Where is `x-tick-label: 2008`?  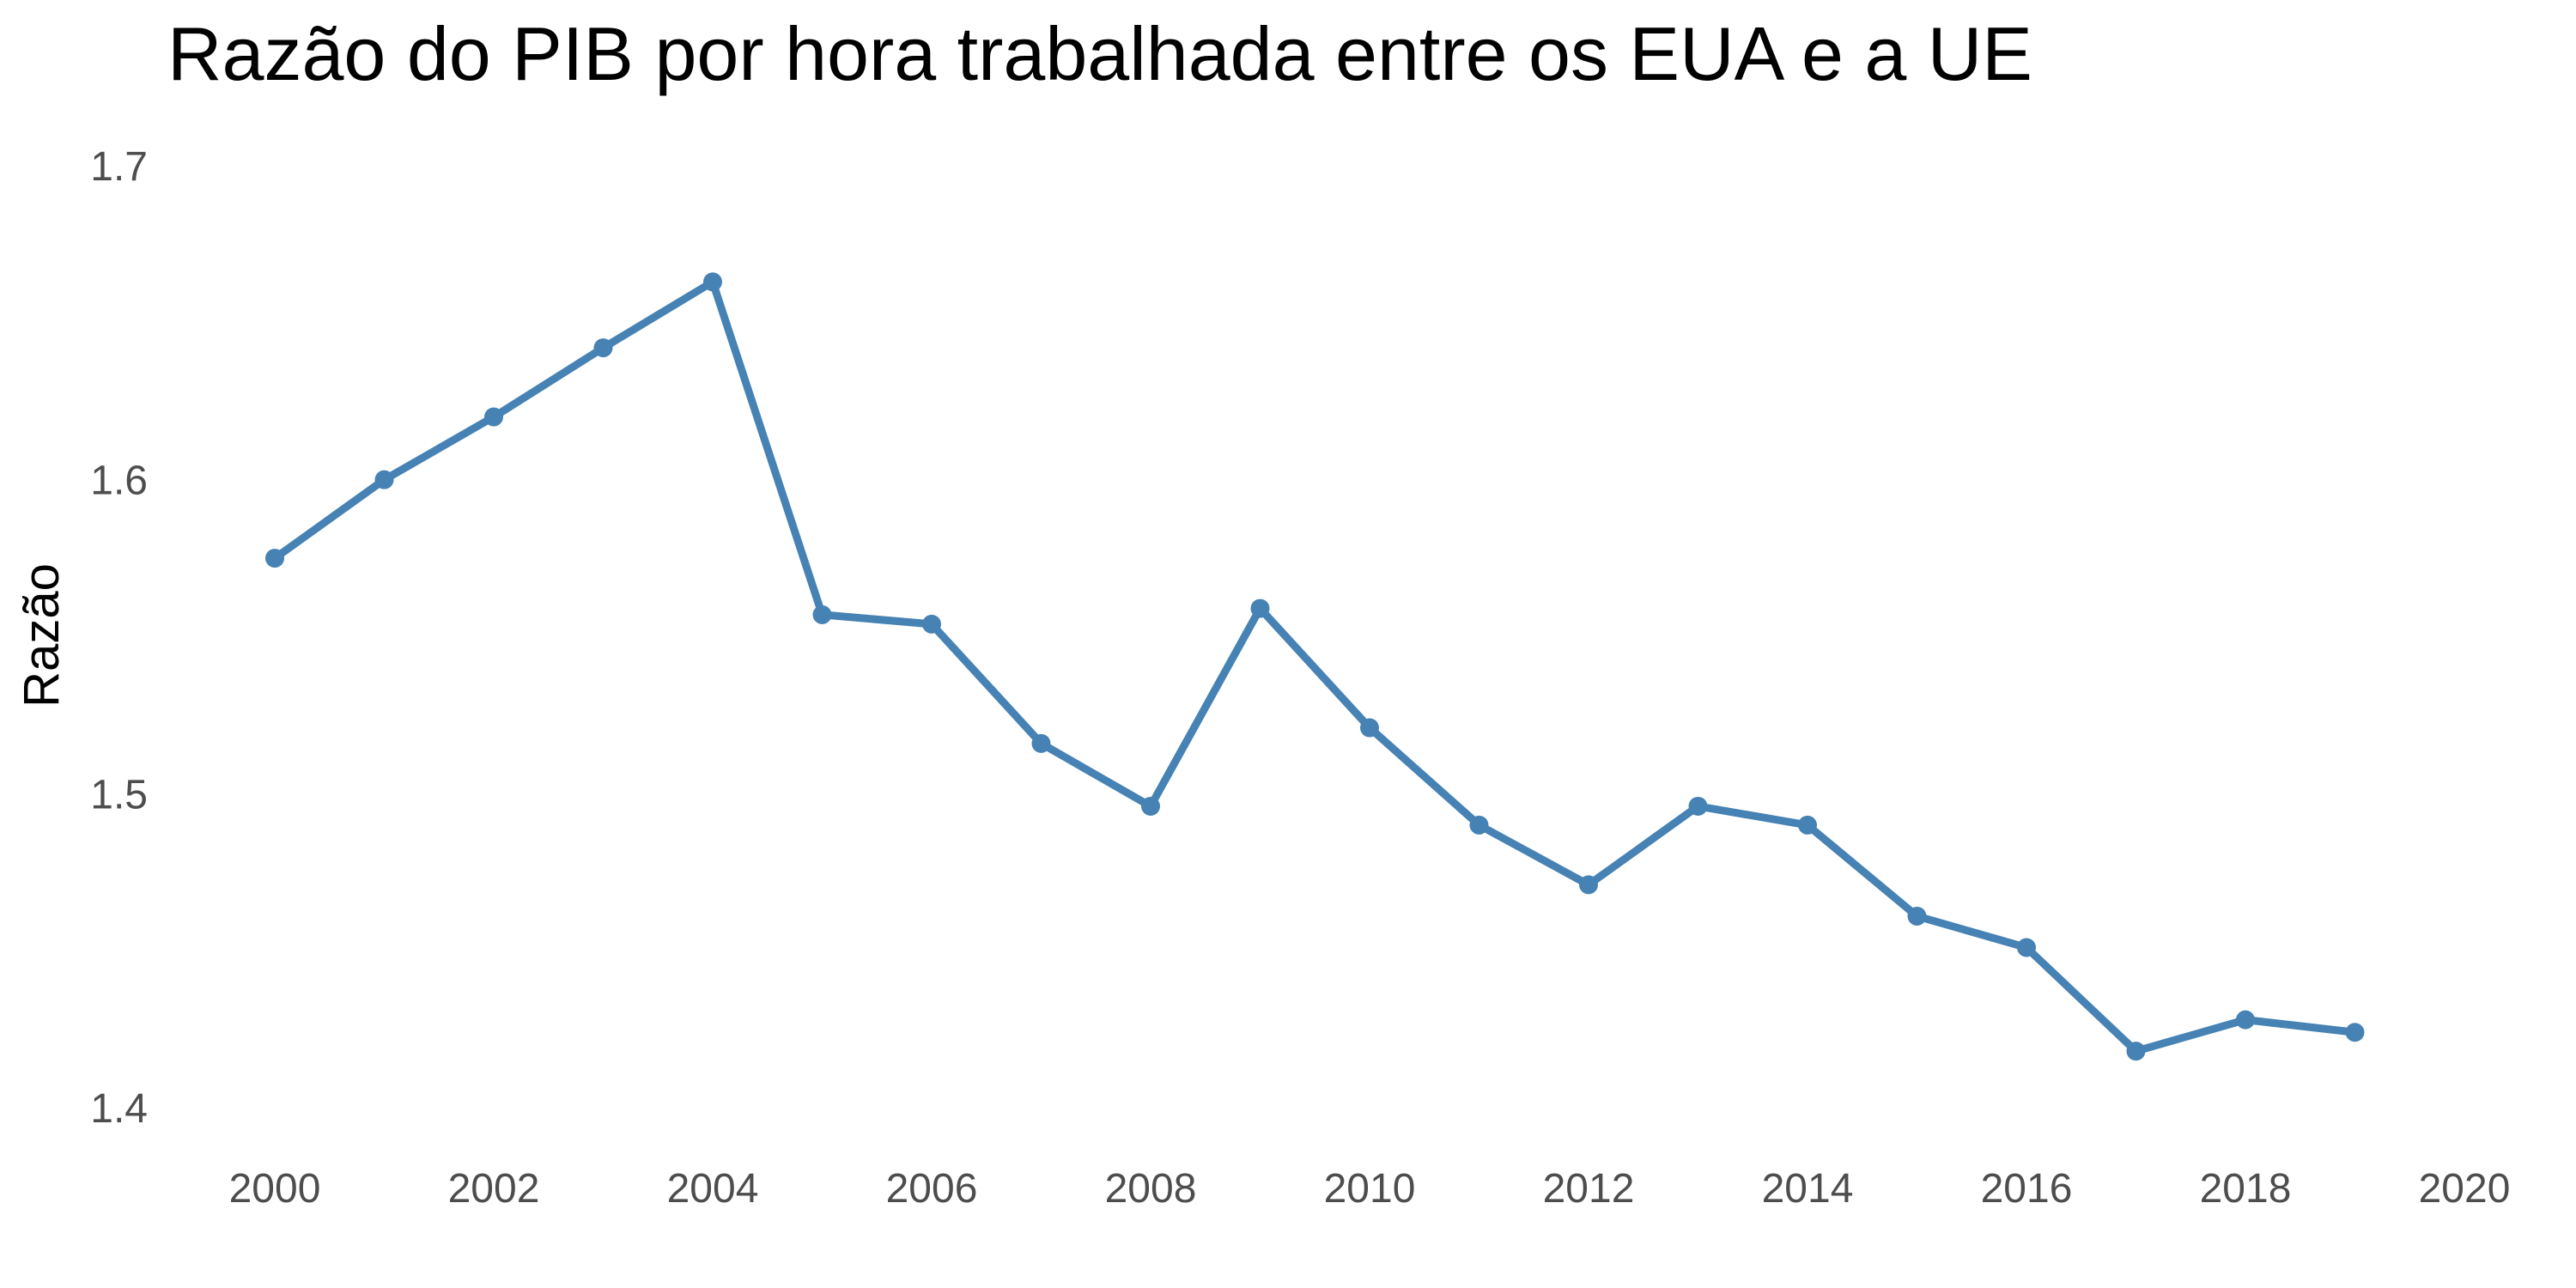 x-tick-label: 2008 is located at coordinates (1151, 1189).